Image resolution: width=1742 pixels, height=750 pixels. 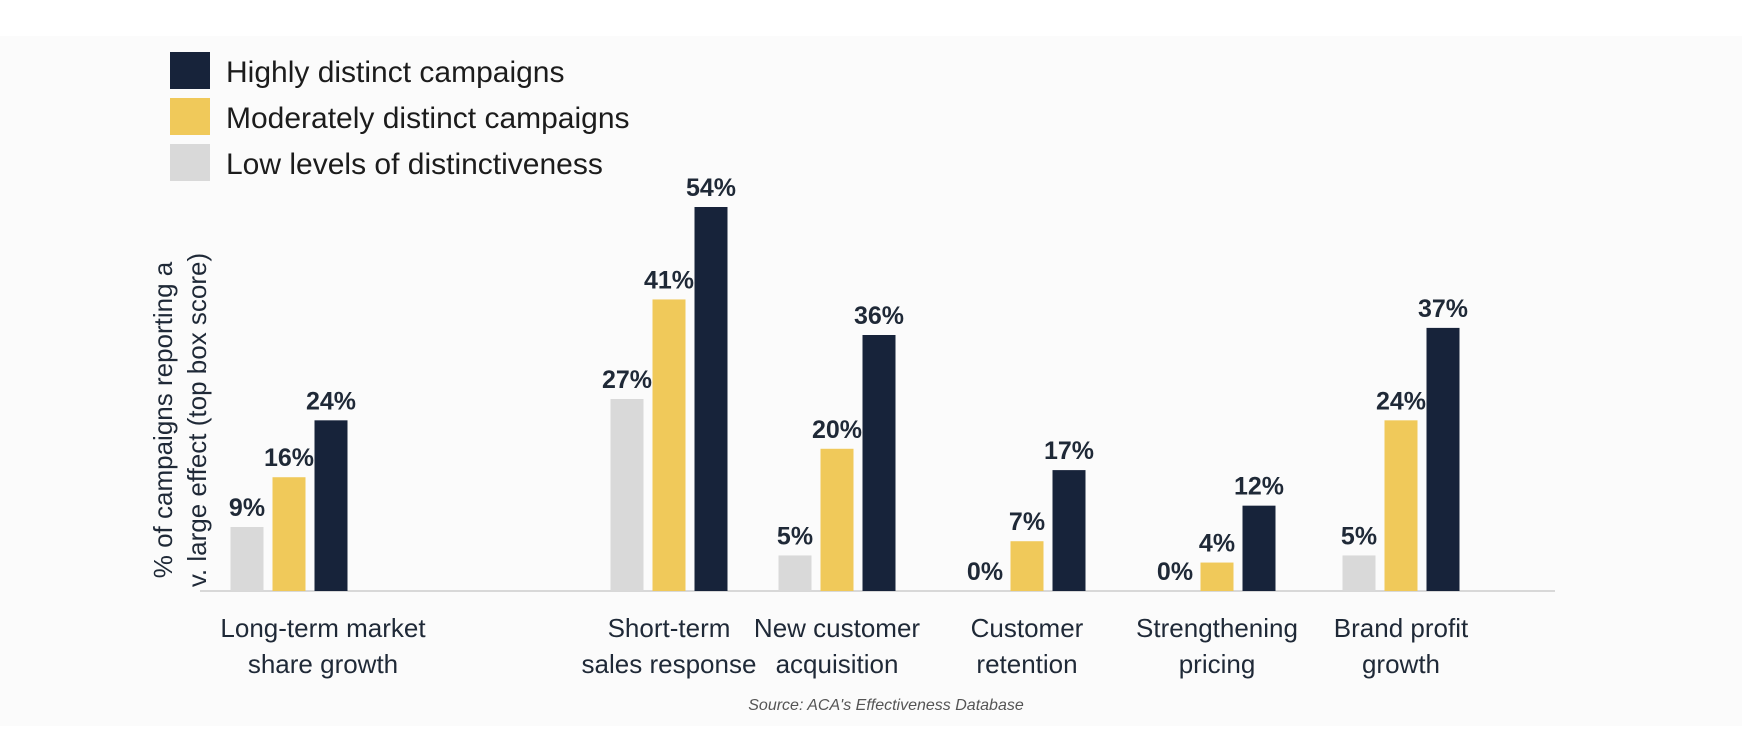 I want to click on category-label-short-term-sales-response-line-1: Short-term, so click(x=669, y=628).